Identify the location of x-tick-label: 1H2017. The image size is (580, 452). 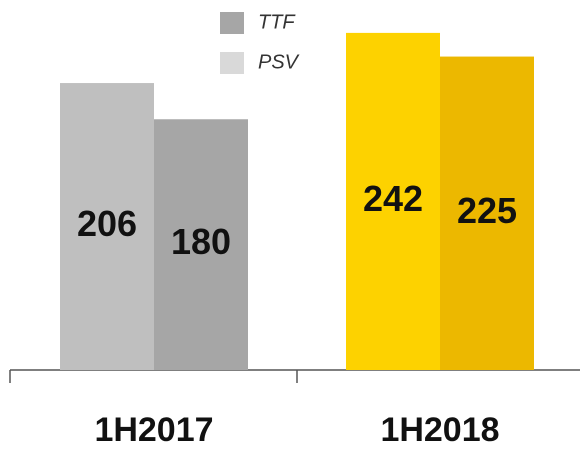
(153, 430).